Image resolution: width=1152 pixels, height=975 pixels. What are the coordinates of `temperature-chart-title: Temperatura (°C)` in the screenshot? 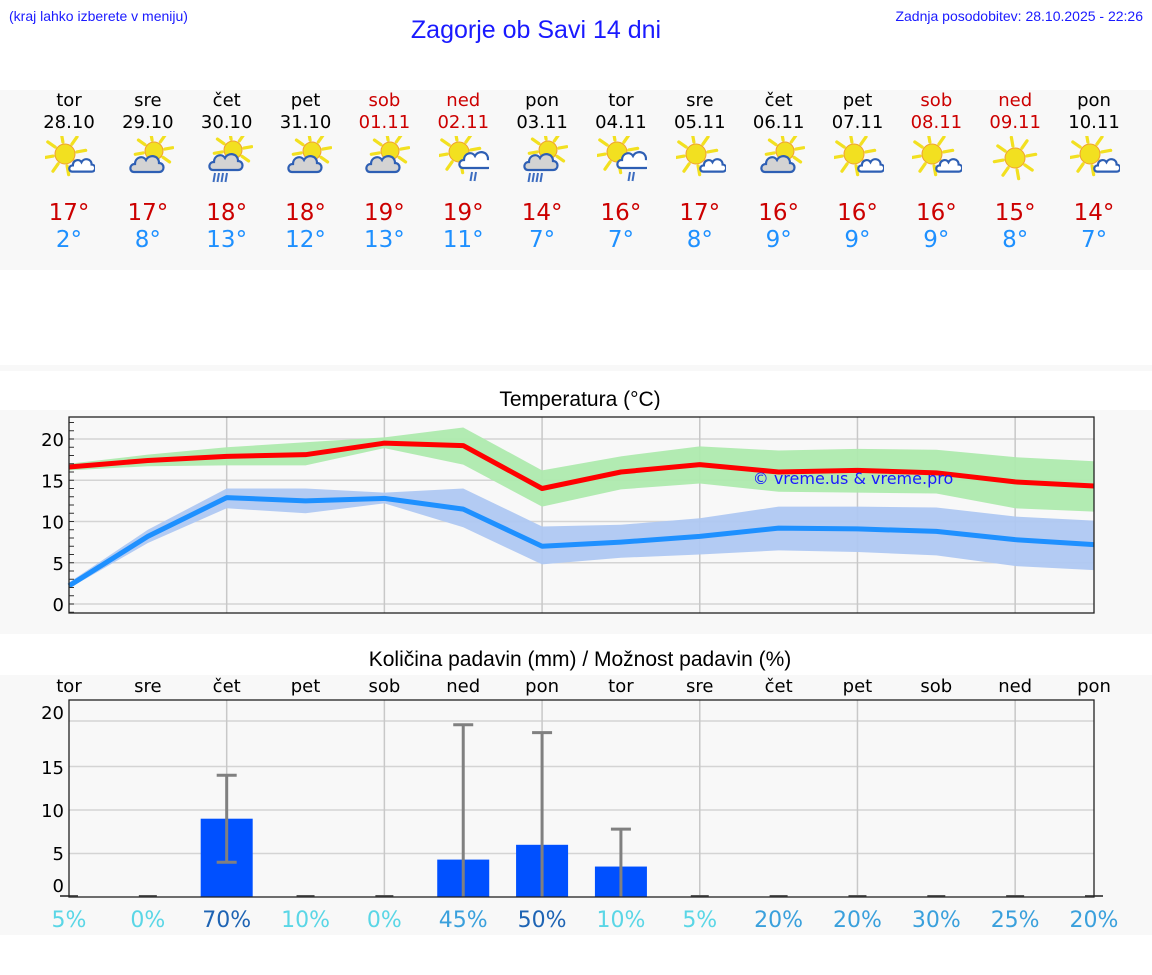 It's located at (580, 399).